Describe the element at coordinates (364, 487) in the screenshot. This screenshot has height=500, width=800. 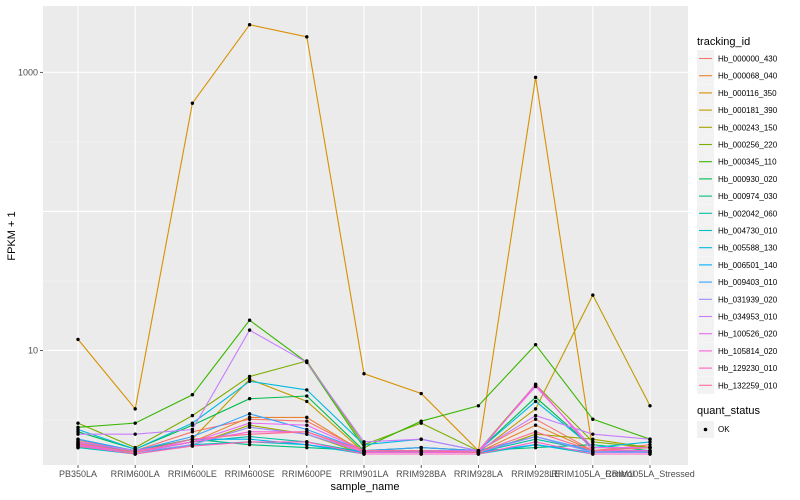
I see `x-axis-title: sample_name` at that location.